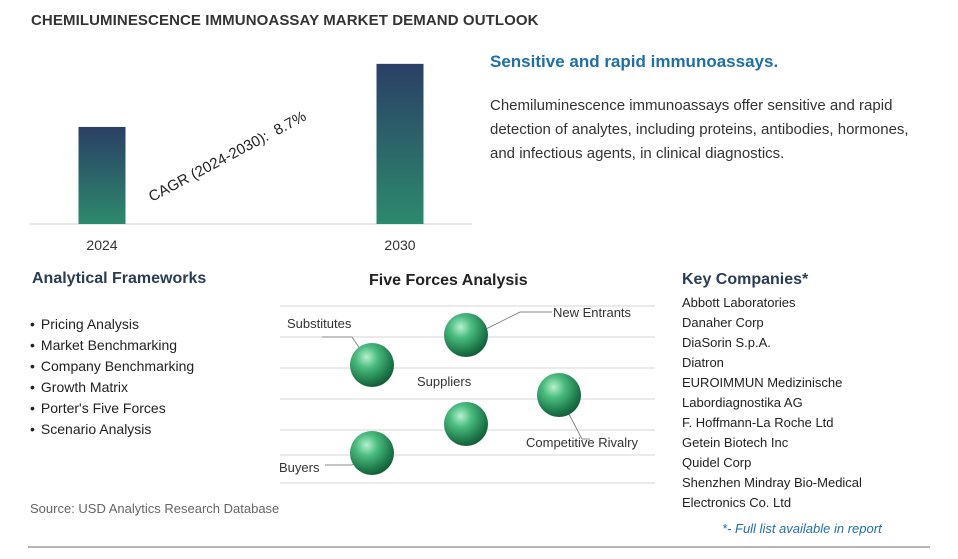 Image resolution: width=958 pixels, height=559 pixels. I want to click on five-forces-title: Five Forces Analysis, so click(448, 280).